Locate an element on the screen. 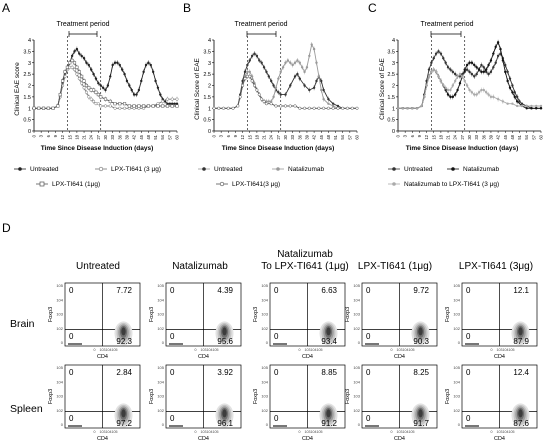 This screenshot has height=445, width=550. y-tick-label-b-3: 1.5 is located at coordinates (207, 98).